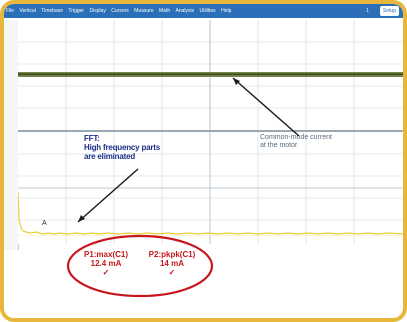  I want to click on menu-math: Math, so click(165, 11).